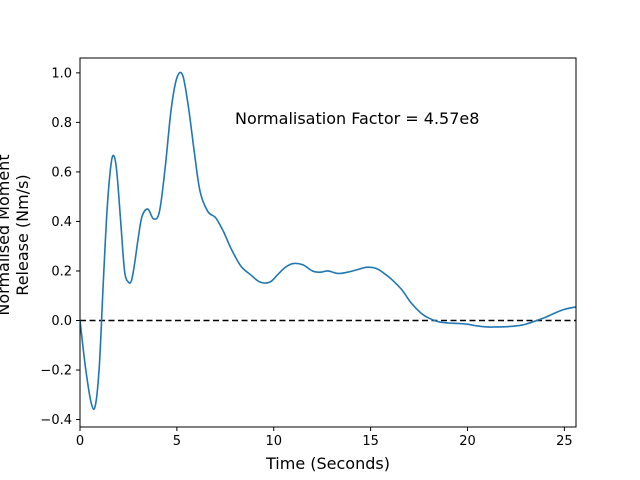 The height and width of the screenshot is (480, 640). Describe the element at coordinates (357, 118) in the screenshot. I see `normalisation-annotation: Normalisation Factor = 4.57e8` at that location.